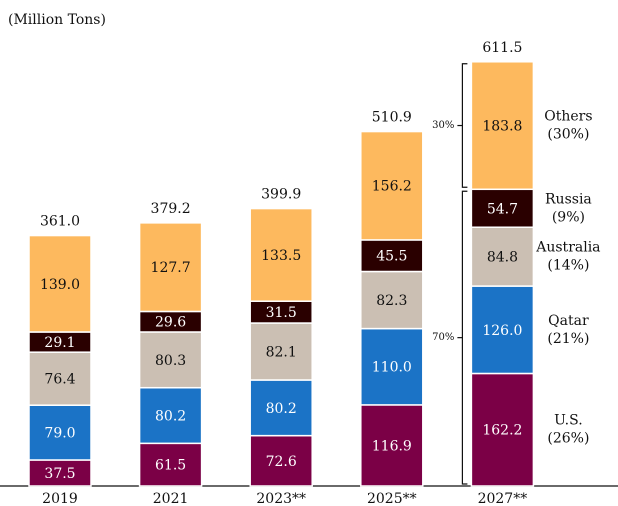  What do you see at coordinates (281, 498) in the screenshot?
I see `x-tick-label: 2023**` at bounding box center [281, 498].